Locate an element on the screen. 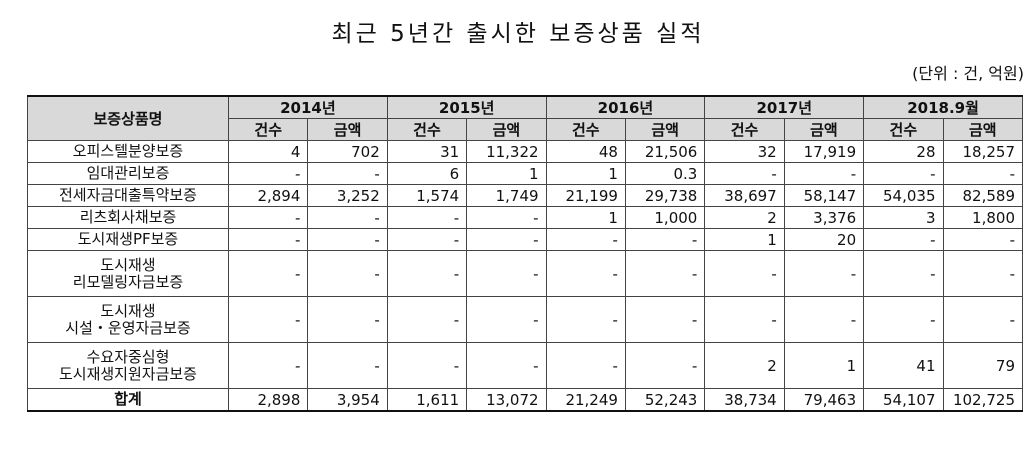 The image size is (1036, 462). unit-note: (단위 : 건, 억원) is located at coordinates (968, 73).